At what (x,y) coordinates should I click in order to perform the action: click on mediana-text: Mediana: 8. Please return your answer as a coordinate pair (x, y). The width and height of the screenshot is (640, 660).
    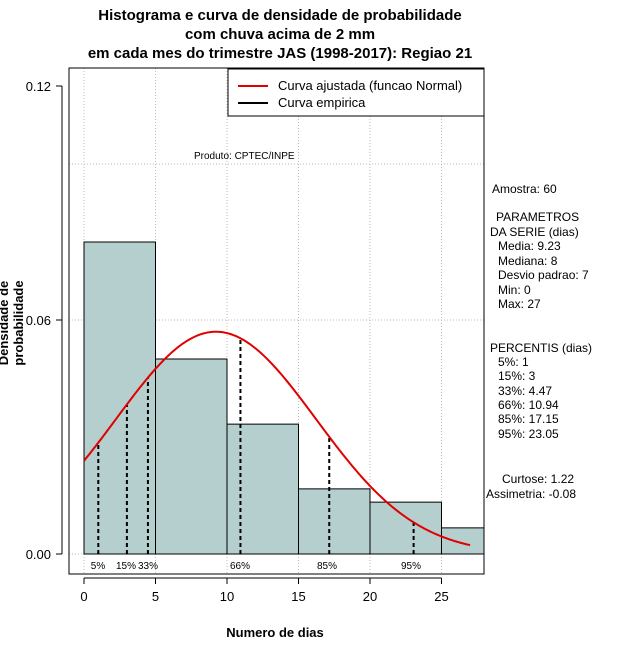
    Looking at the image, I should click on (528, 261).